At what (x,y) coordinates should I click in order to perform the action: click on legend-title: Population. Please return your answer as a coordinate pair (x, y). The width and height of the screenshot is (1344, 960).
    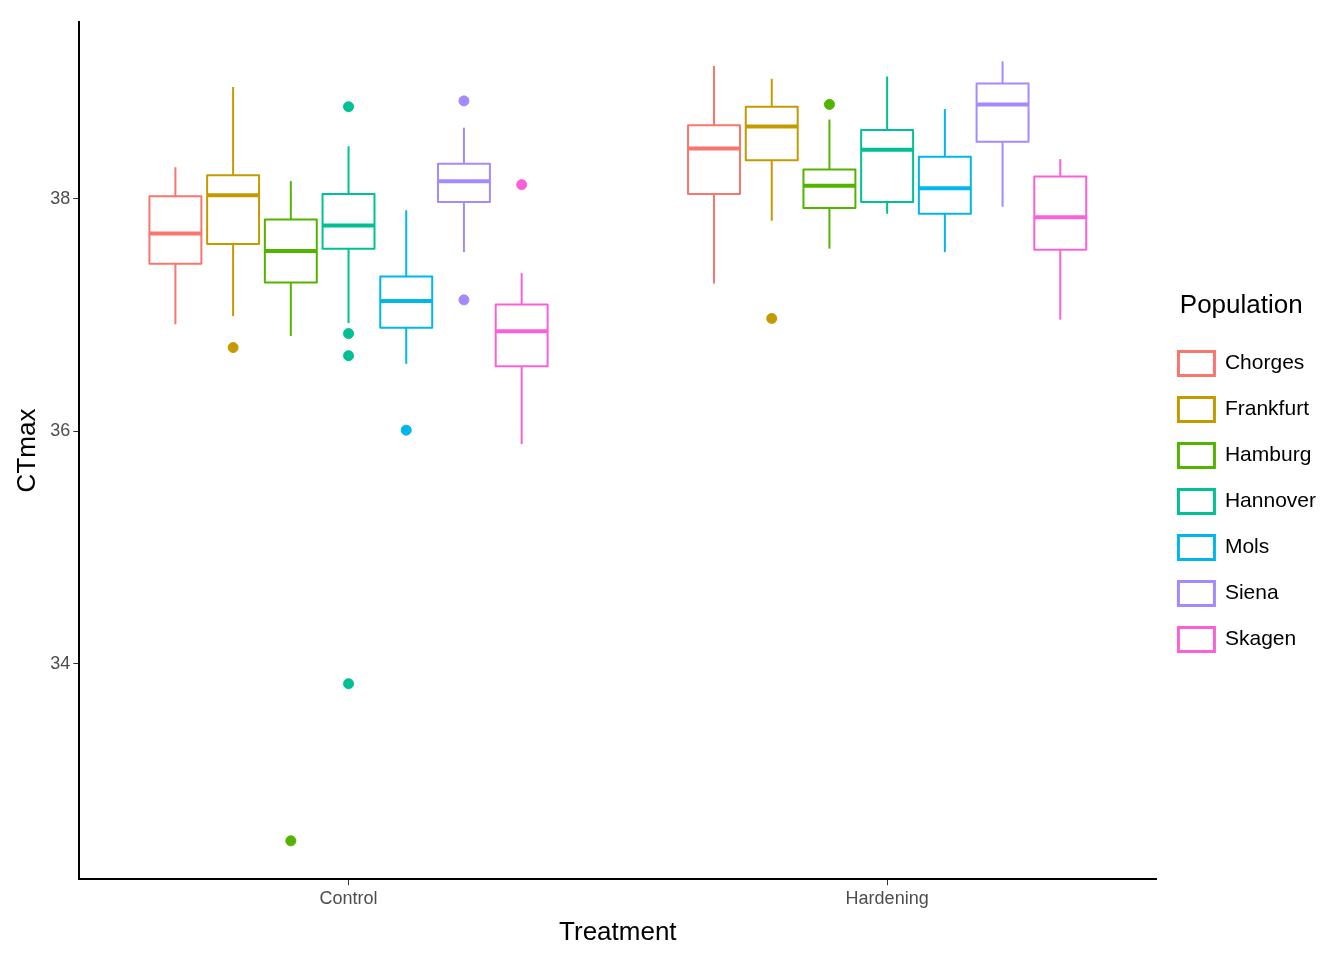
    Looking at the image, I should click on (1241, 303).